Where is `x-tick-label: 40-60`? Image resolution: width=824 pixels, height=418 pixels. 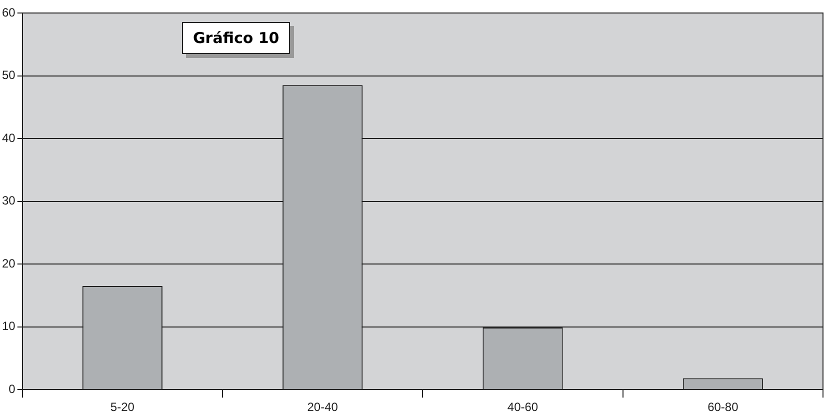 x-tick-label: 40-60 is located at coordinates (522, 407).